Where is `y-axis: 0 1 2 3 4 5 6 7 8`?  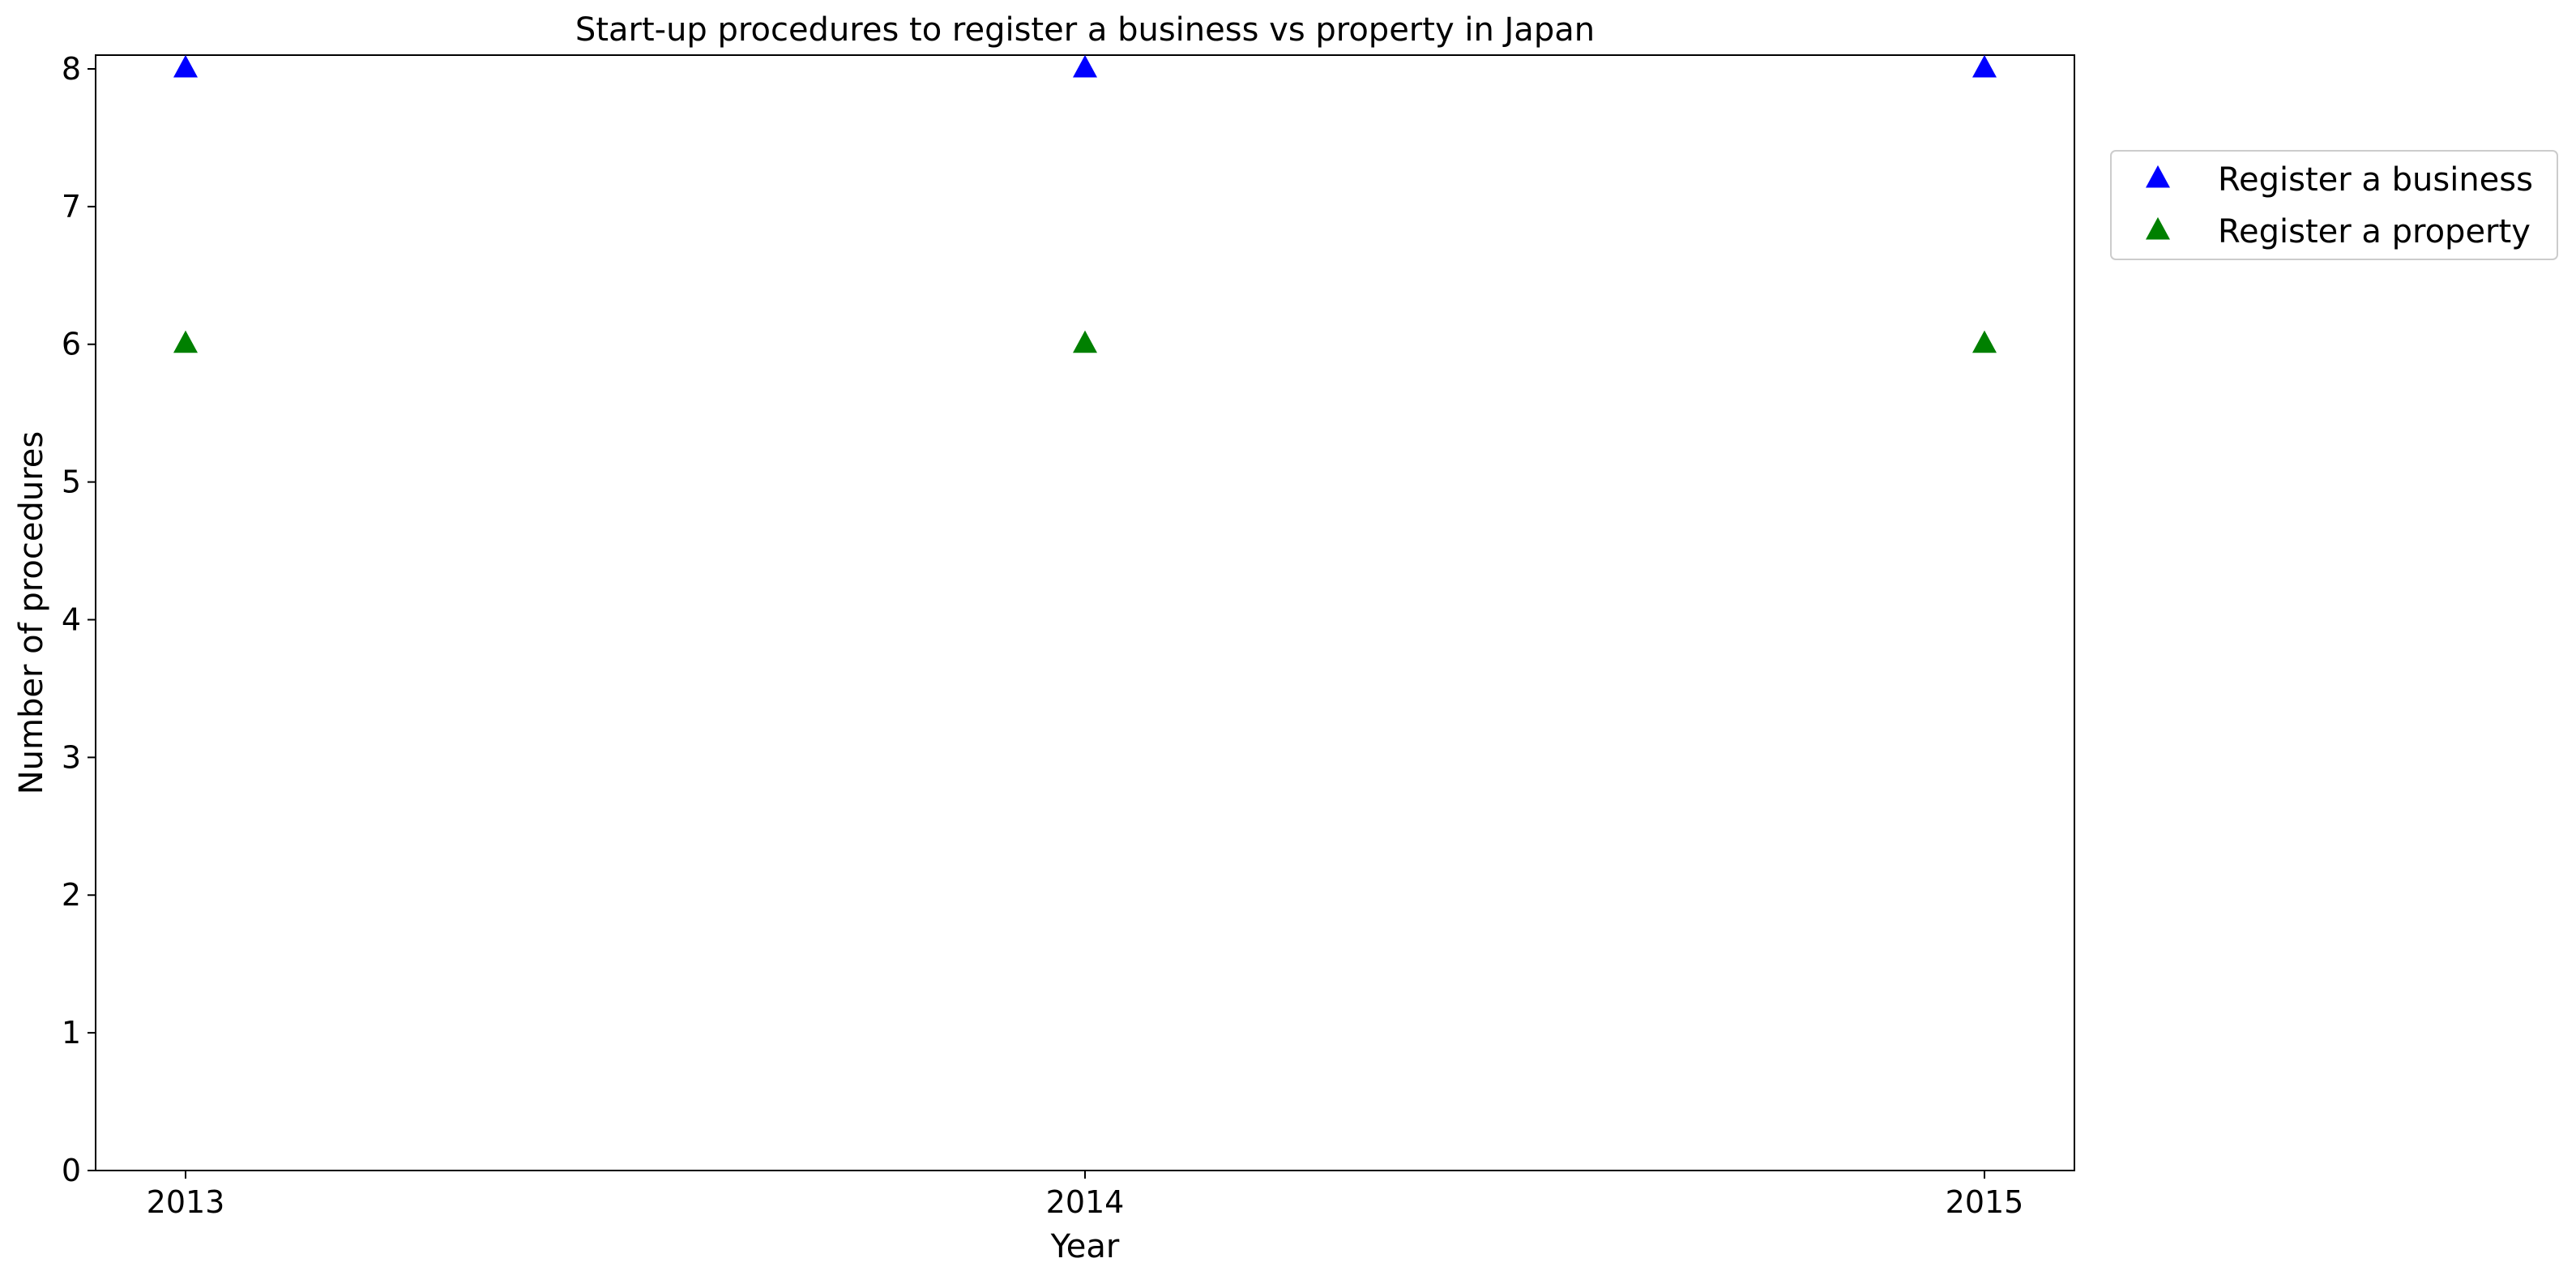 y-axis: 0 1 2 3 4 5 6 7 8 is located at coordinates (79, 619).